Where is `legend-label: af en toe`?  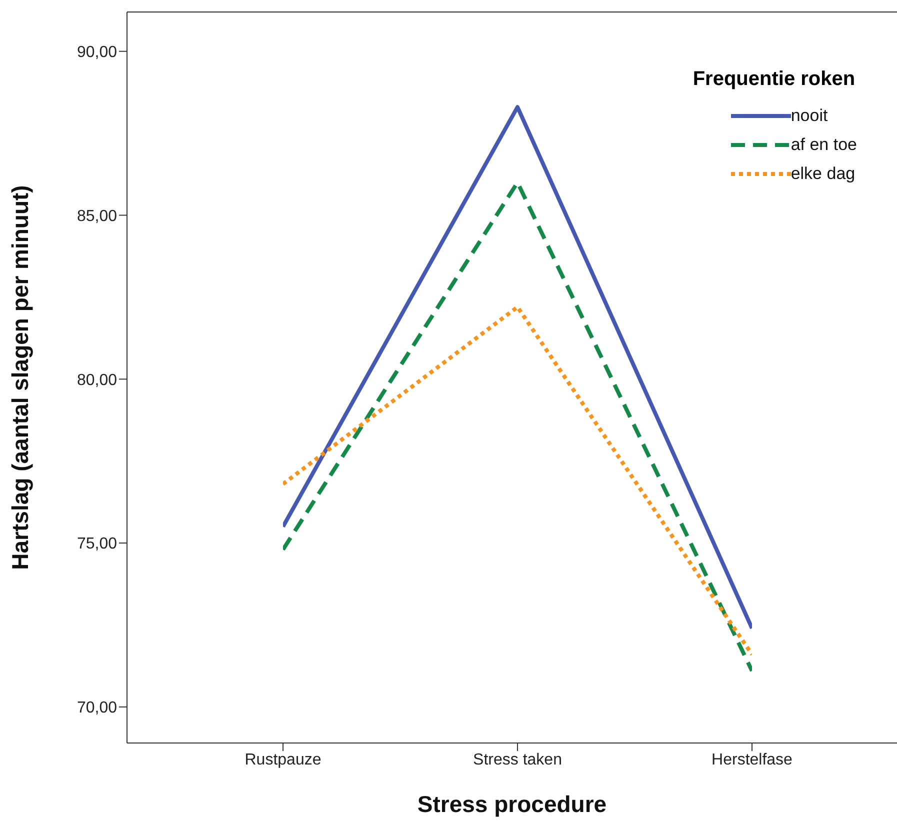
legend-label: af en toe is located at coordinates (823, 144).